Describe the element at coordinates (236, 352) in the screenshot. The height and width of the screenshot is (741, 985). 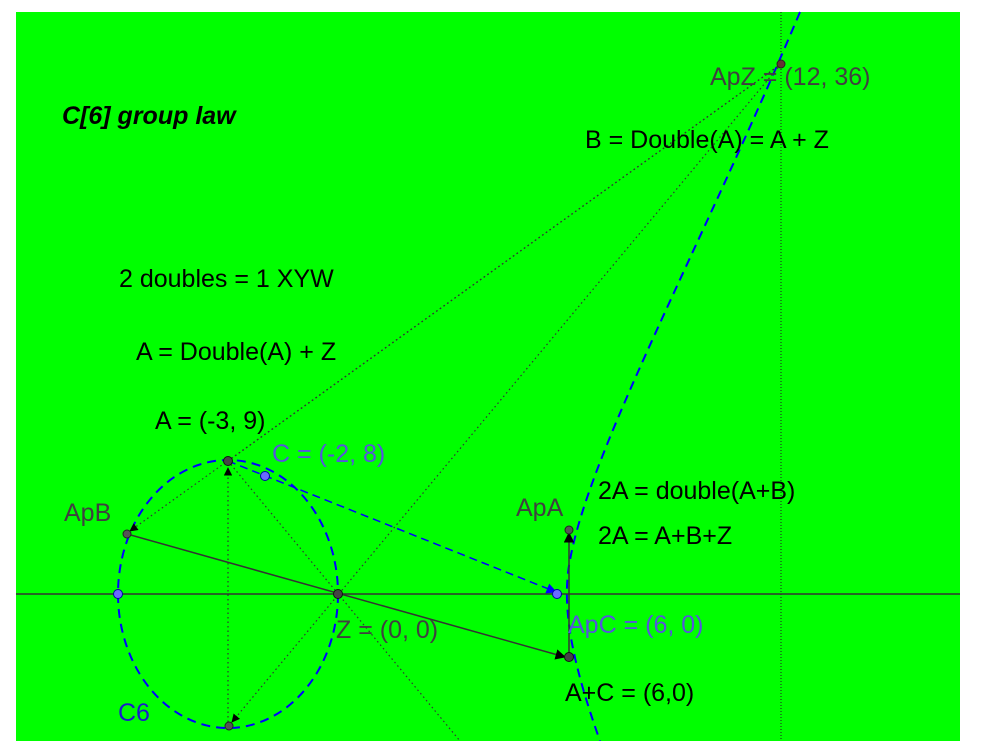
I see `text-a-double: A = Double(A) + Z` at that location.